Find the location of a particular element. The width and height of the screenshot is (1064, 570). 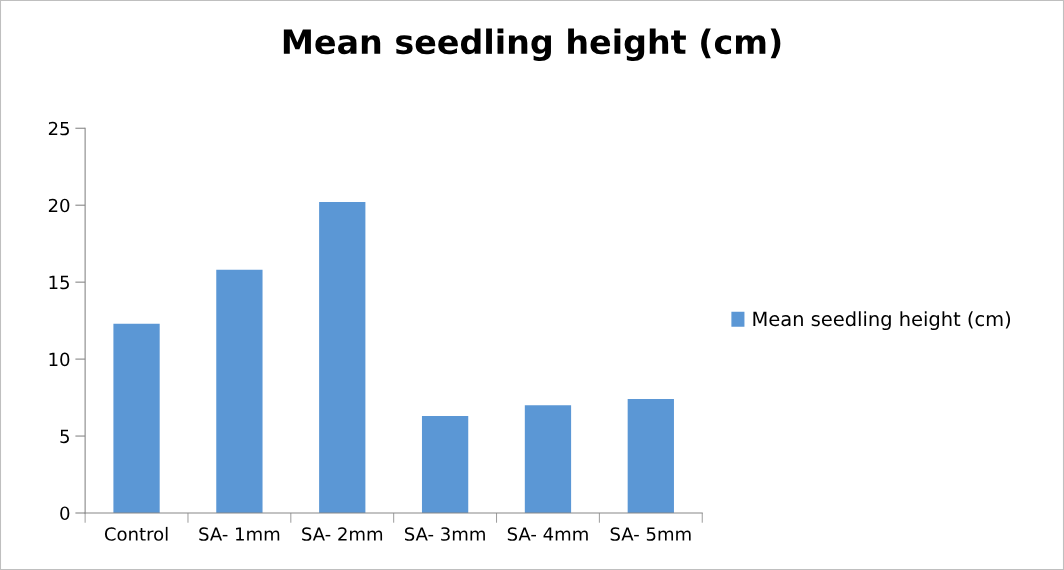

y-tick-label: 20 is located at coordinates (59, 205).